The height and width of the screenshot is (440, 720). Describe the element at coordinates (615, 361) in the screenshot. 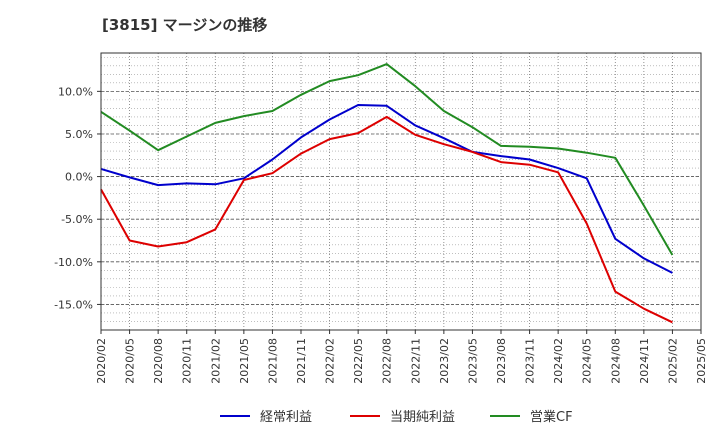

I see `x-tick-label: 2024/08` at that location.